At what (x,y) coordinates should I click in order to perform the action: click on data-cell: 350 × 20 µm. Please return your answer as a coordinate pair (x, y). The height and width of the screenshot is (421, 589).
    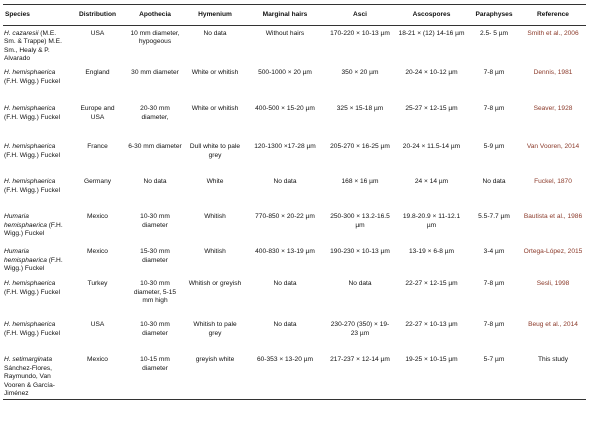
    Looking at the image, I should click on (360, 73).